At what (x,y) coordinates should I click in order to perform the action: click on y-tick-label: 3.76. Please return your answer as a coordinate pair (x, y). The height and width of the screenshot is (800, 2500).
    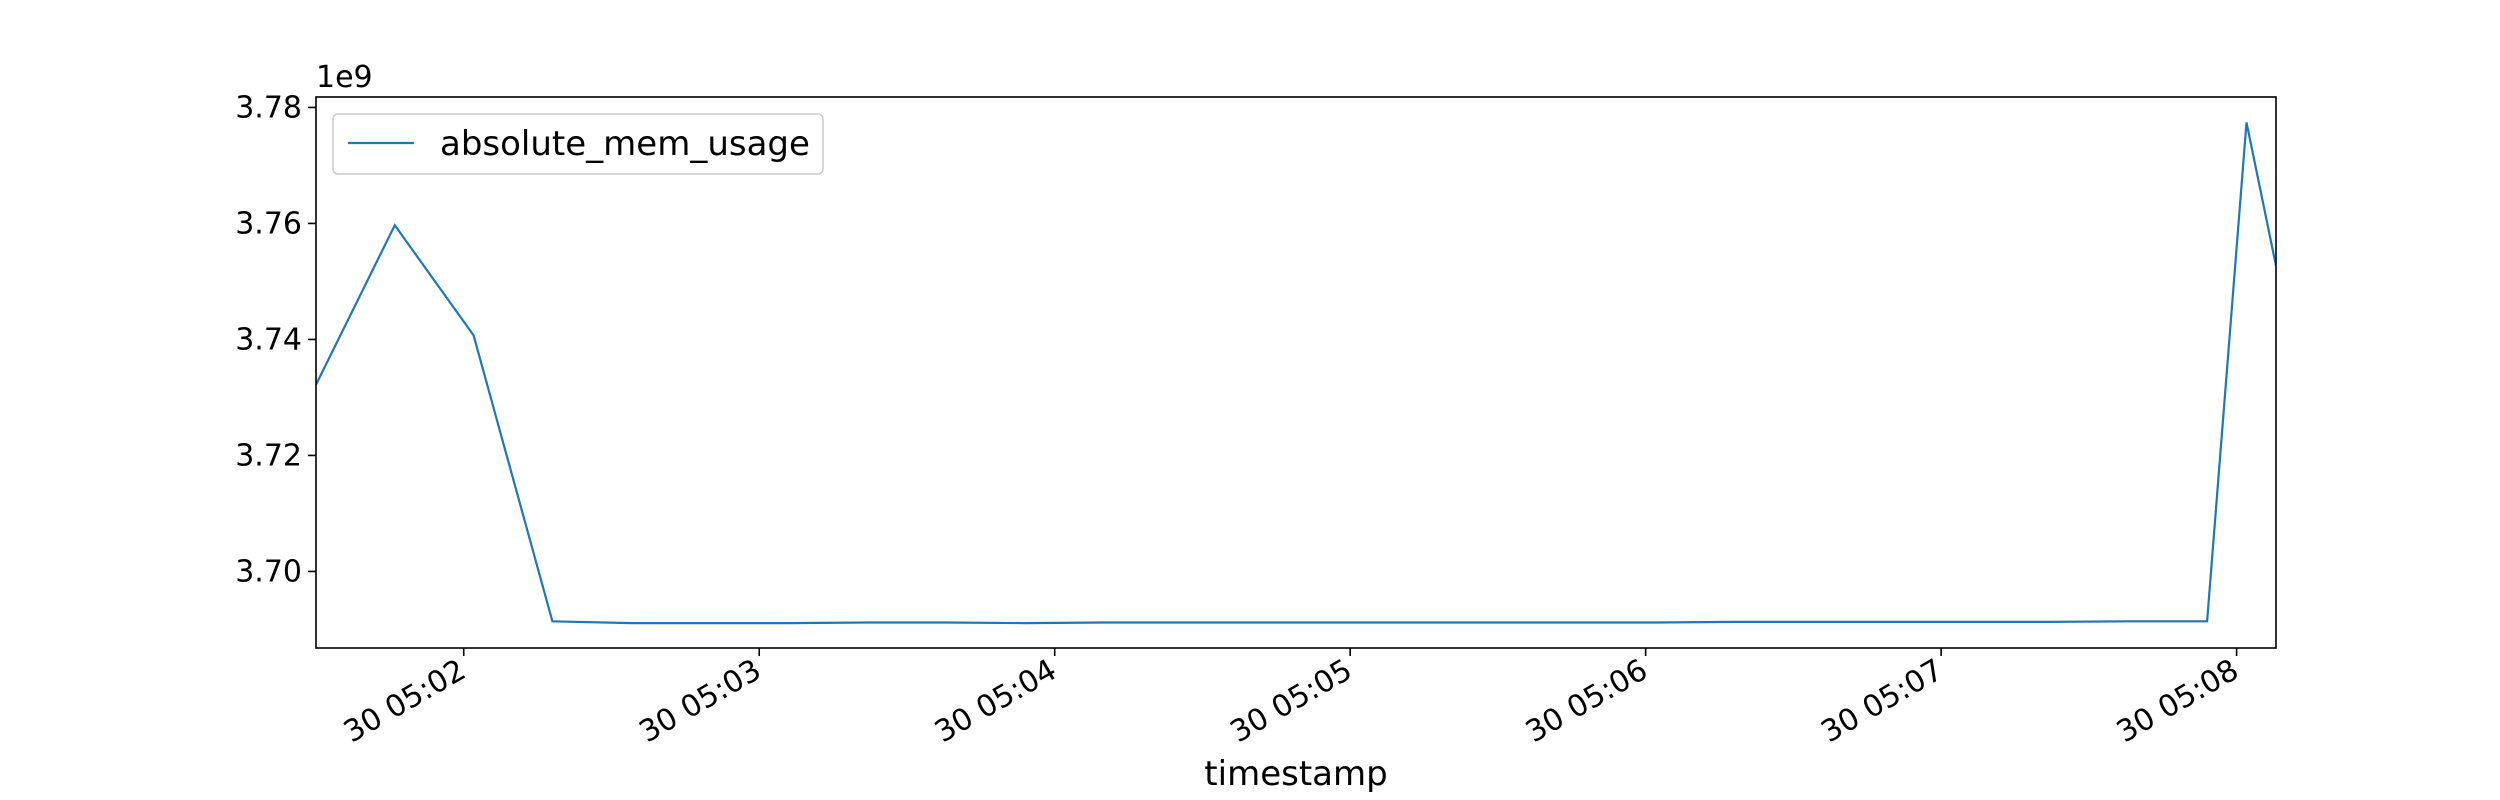
    Looking at the image, I should click on (268, 223).